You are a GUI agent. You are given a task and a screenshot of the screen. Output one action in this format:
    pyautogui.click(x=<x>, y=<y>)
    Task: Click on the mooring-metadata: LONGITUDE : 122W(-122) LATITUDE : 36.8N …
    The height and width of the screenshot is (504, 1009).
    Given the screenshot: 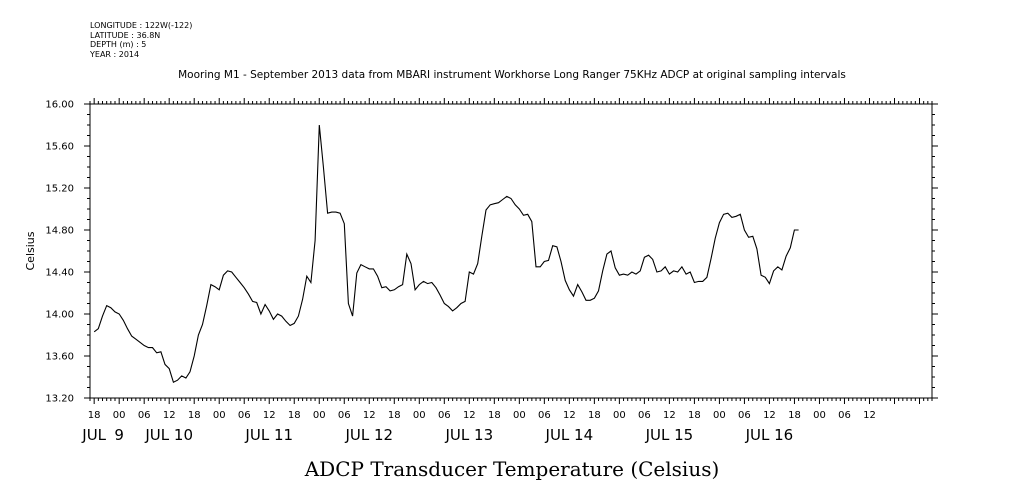 What is the action you would take?
    pyautogui.click(x=141, y=40)
    